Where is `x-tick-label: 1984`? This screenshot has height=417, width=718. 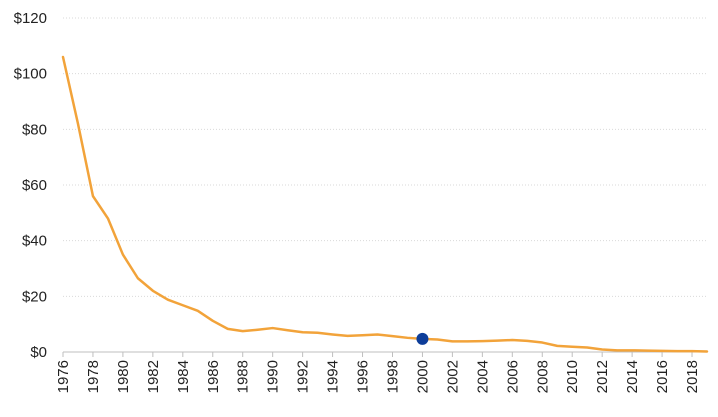 x-tick-label: 1984 is located at coordinates (183, 376).